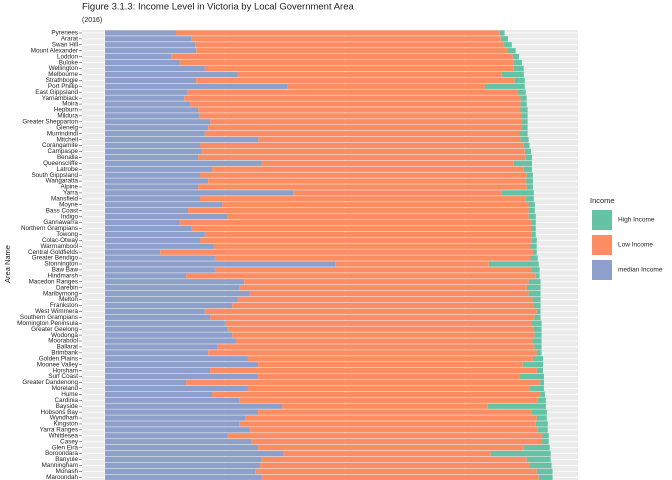 This screenshot has height=480, width=672. What do you see at coordinates (70, 193) in the screenshot?
I see `y-tick-label: Yarra` at bounding box center [70, 193].